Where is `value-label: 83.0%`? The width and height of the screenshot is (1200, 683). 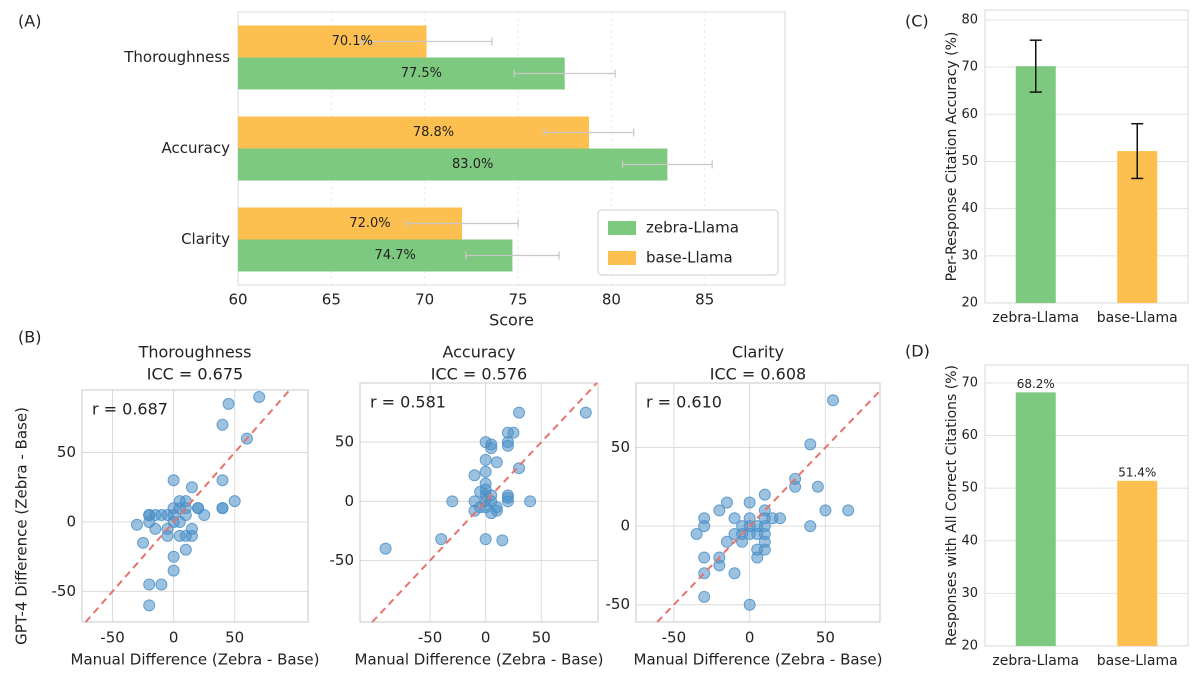 value-label: 83.0% is located at coordinates (472, 164).